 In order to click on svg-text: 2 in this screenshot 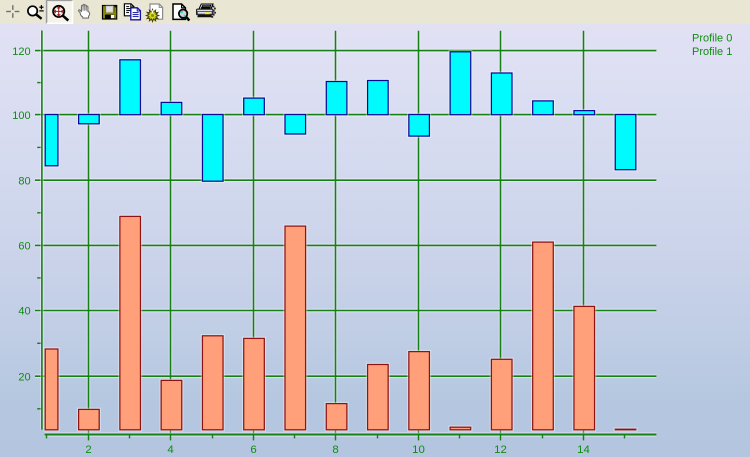, I will do `click(88, 450)`.